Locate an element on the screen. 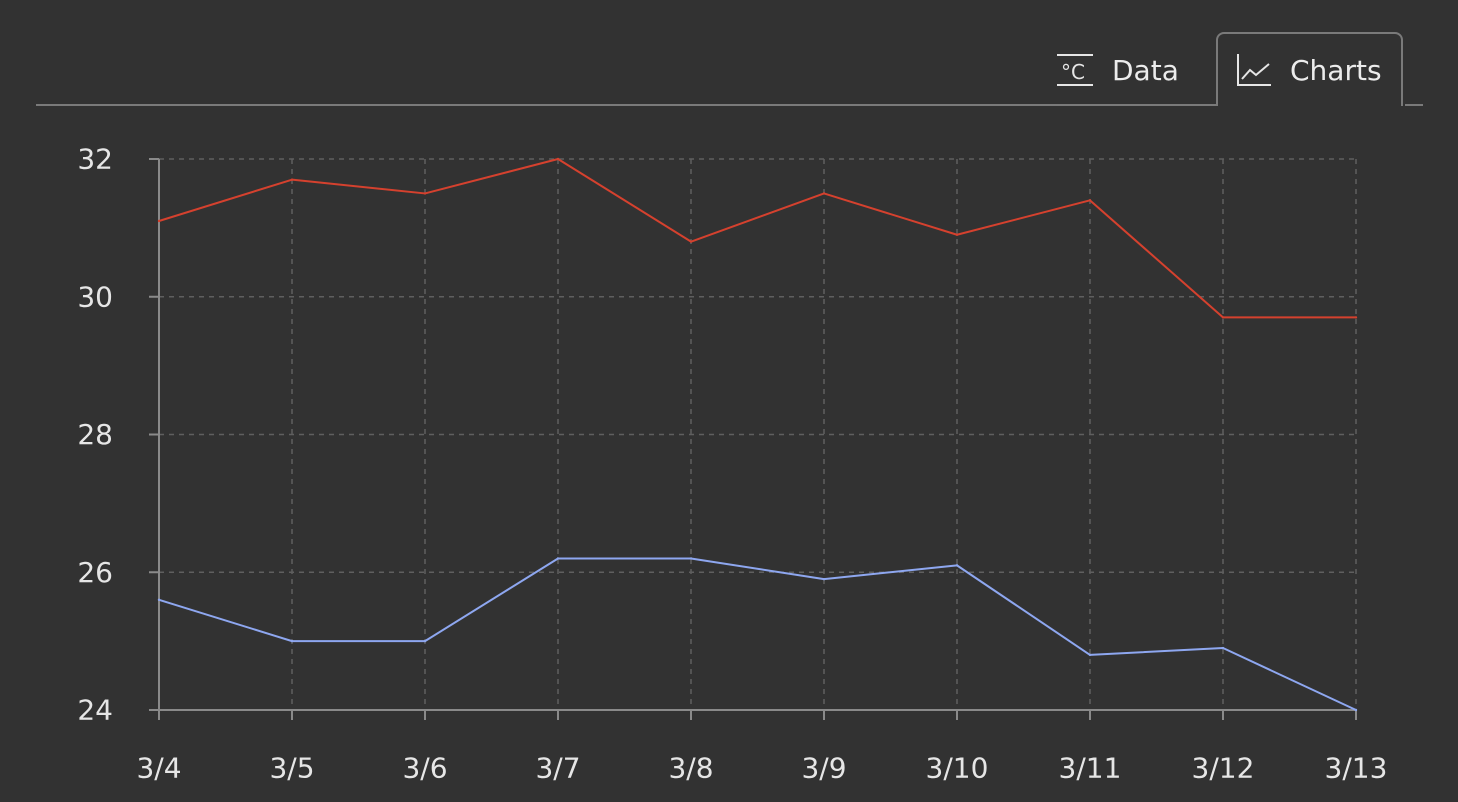 This screenshot has height=802, width=1458. y-tick-label: 28 is located at coordinates (95, 434).